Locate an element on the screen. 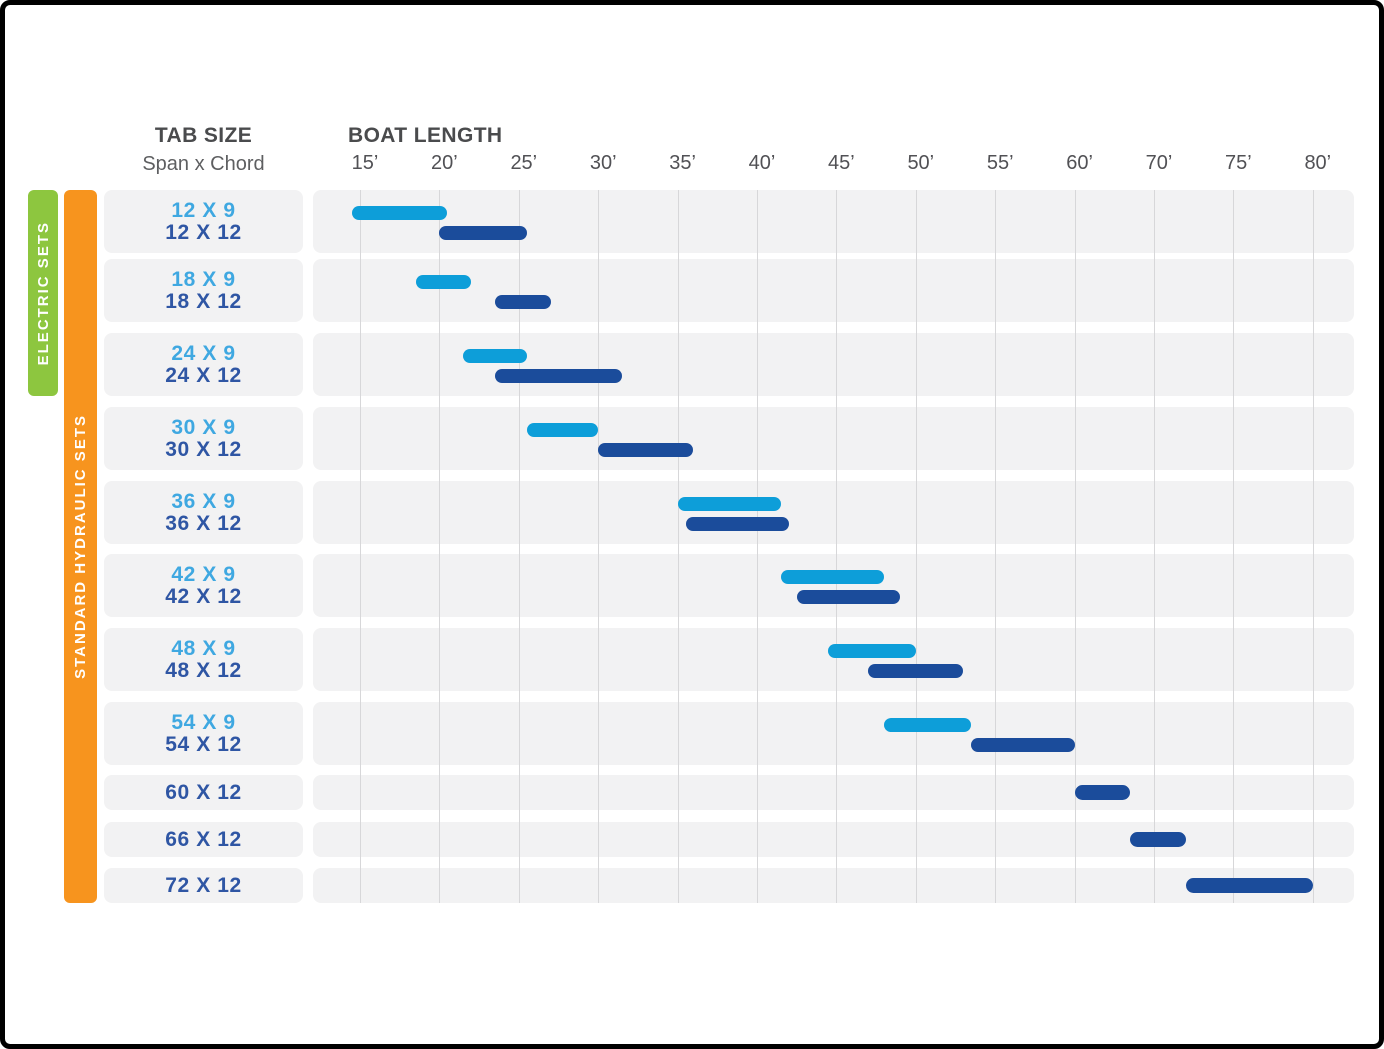 This screenshot has width=1384, height=1049. row-label: 54 X 12 is located at coordinates (203, 744).